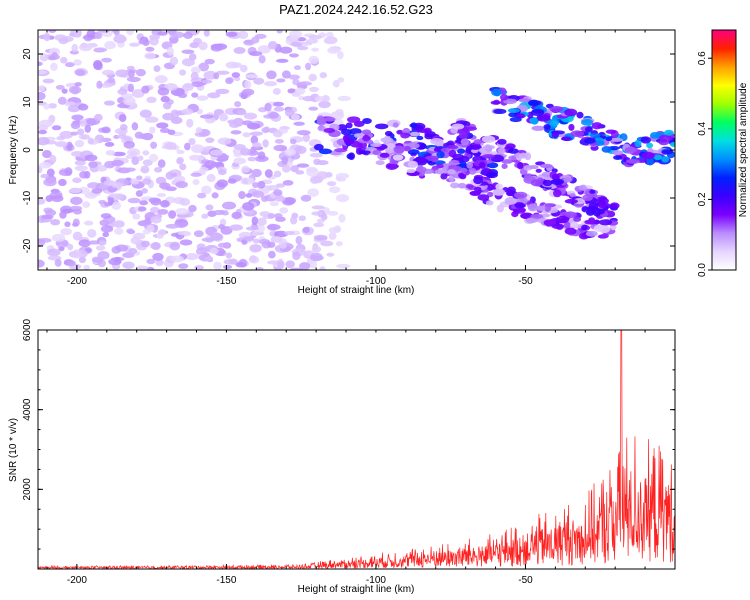 The height and width of the screenshot is (600, 750). Describe the element at coordinates (27, 102) in the screenshot. I see `heatmap-y-tick-label: 10` at that location.